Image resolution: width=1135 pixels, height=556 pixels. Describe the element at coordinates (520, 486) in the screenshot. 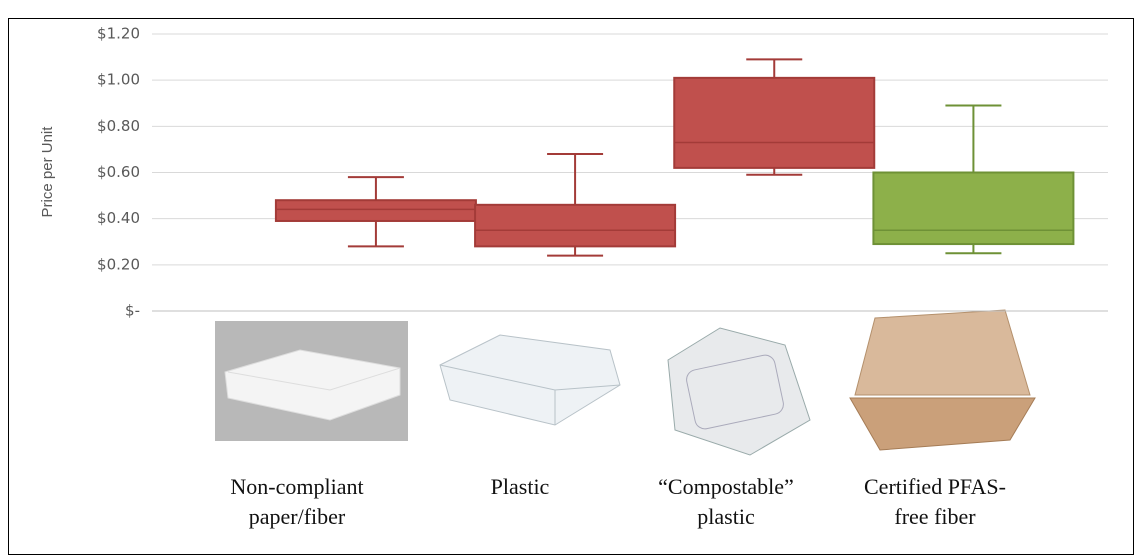

I see `category-label: Plastic` at that location.